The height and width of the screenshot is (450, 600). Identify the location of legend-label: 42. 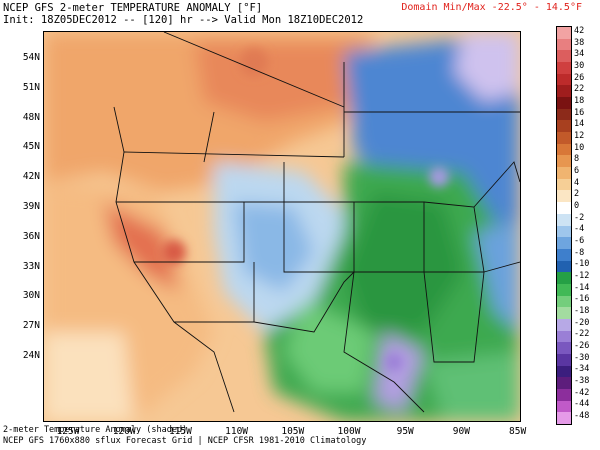
(579, 30).